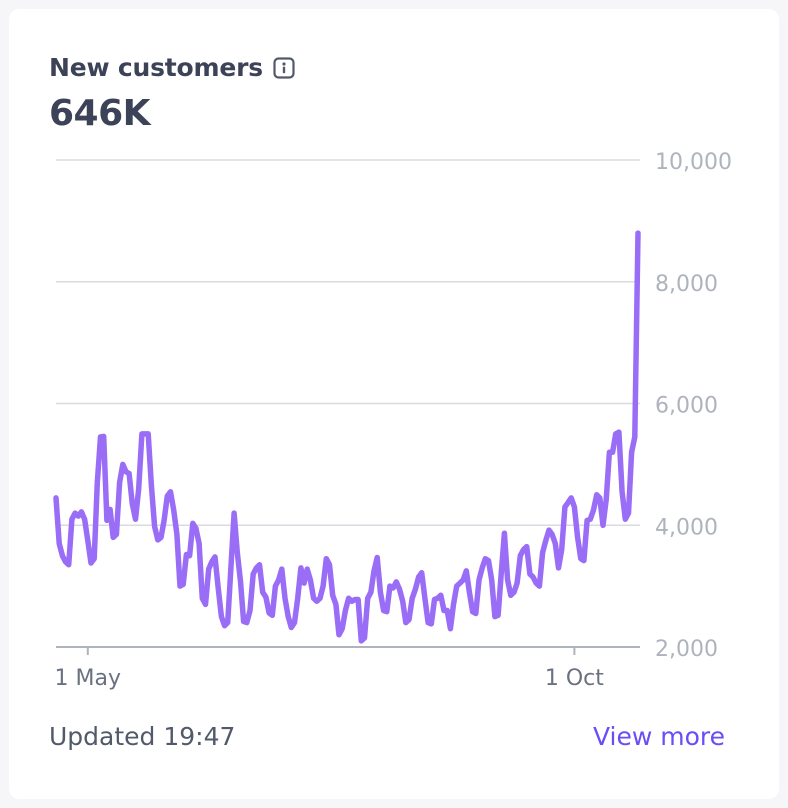 The width and height of the screenshot is (788, 808). I want to click on y-tick-label: 6,000, so click(686, 406).